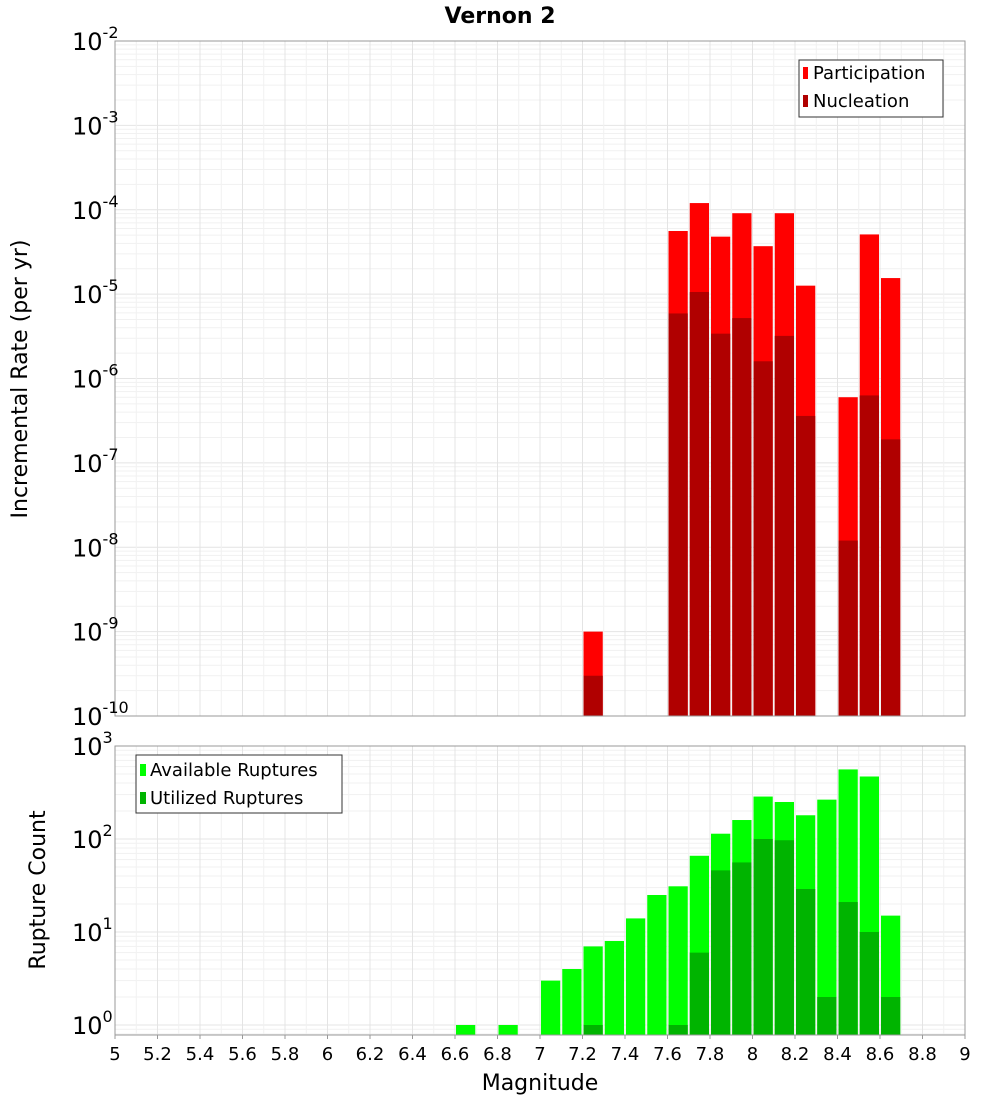  Describe the element at coordinates (95, 377) in the screenshot. I see `y-tick-label: 10⁻⁶` at that location.